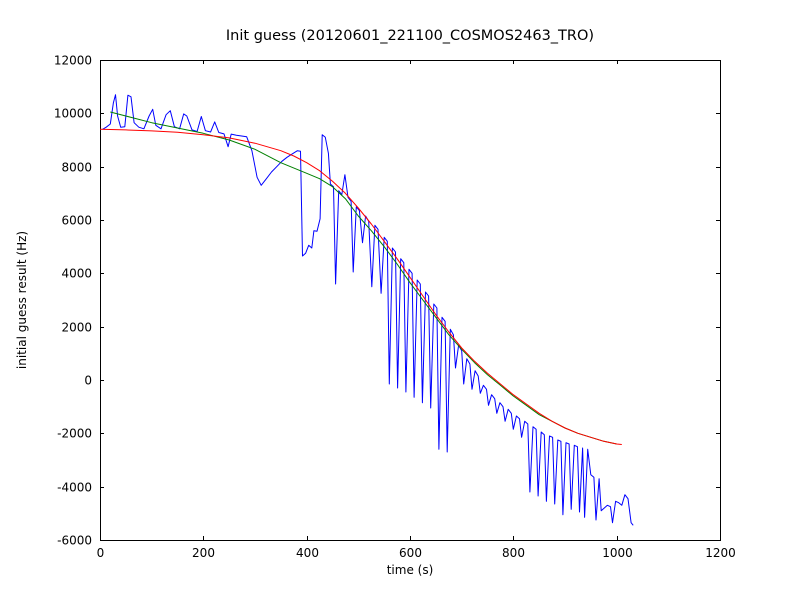  I want to click on y-tick-label: -6000, so click(74, 541).